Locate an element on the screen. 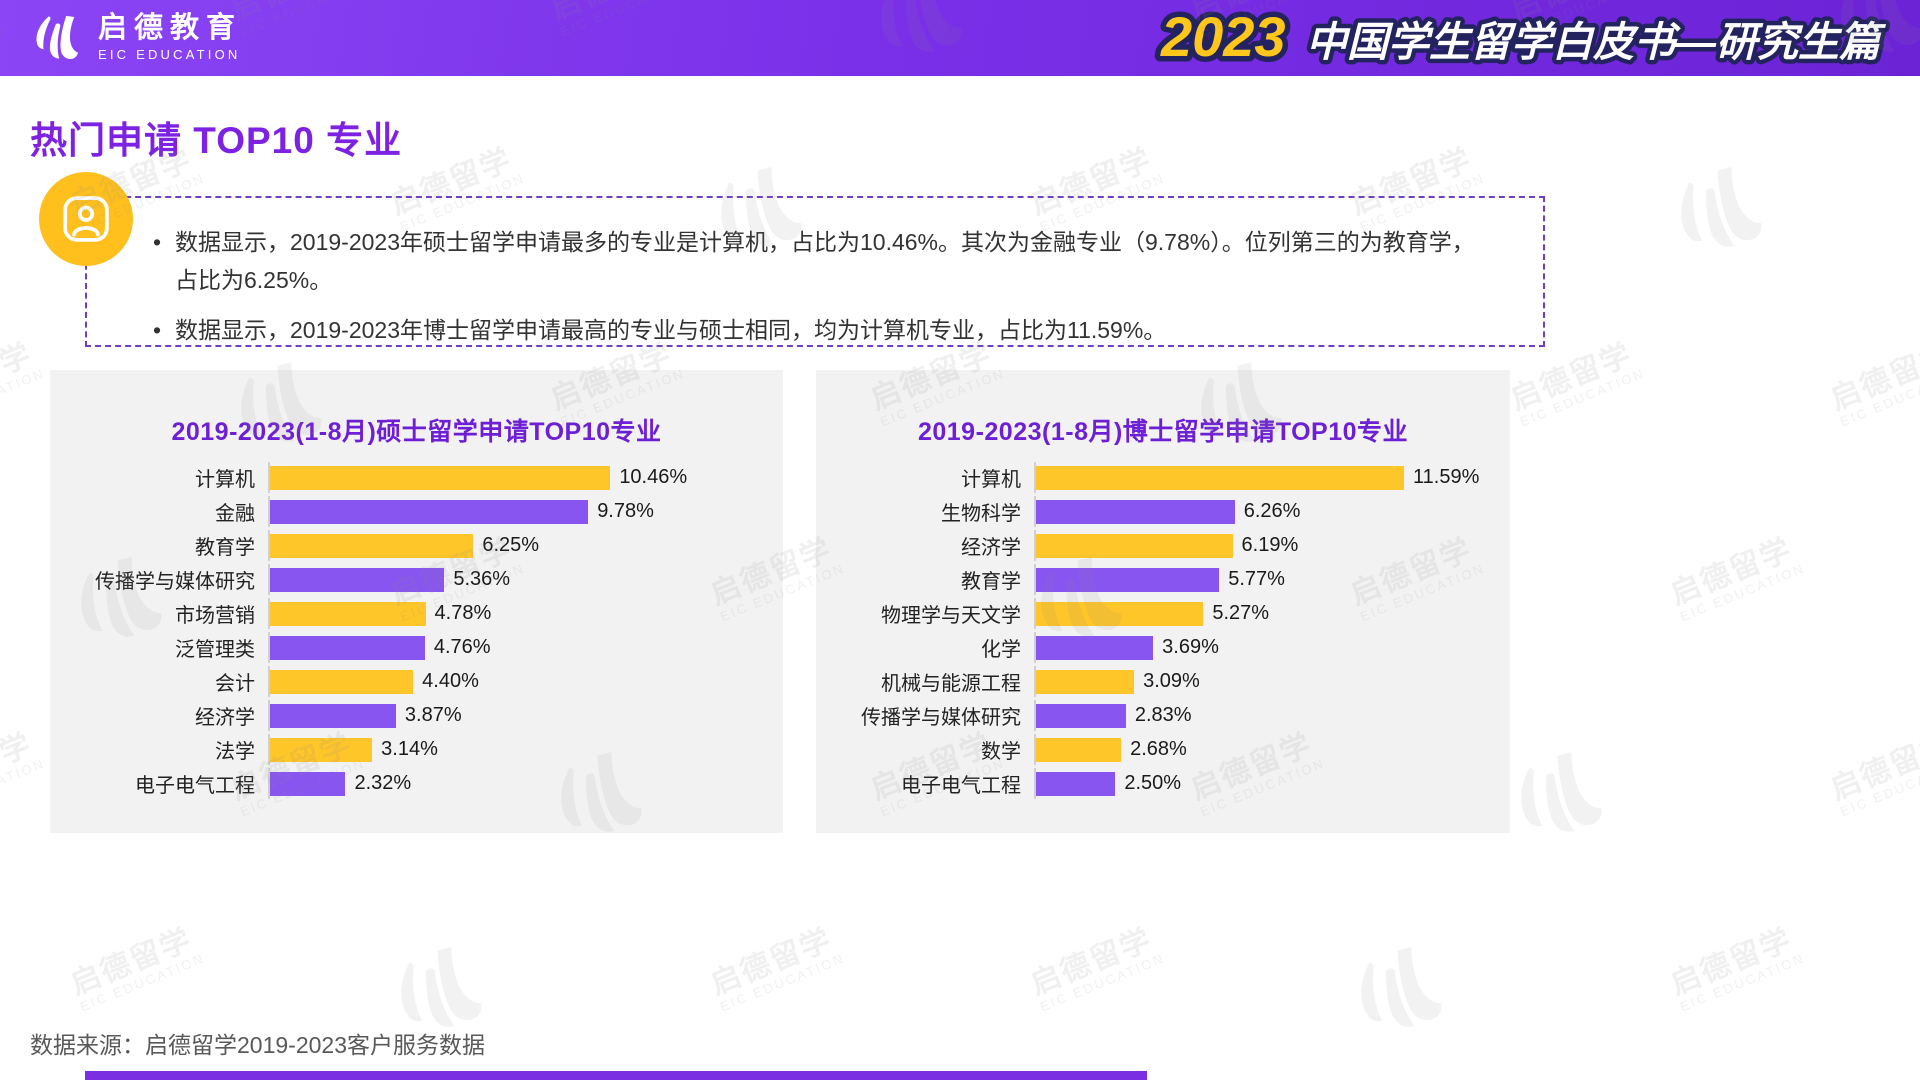 Image resolution: width=1920 pixels, height=1080 pixels. category-label: 市场营销 is located at coordinates (215, 616).